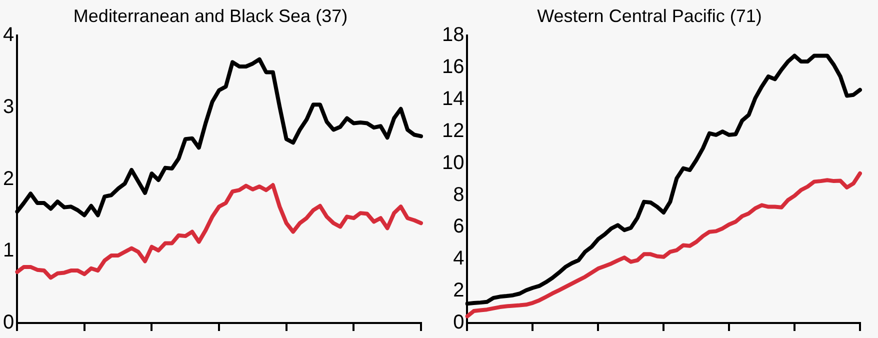 Image resolution: width=878 pixels, height=338 pixels. What do you see at coordinates (458, 195) in the screenshot?
I see `y-tick-label: 8` at bounding box center [458, 195].